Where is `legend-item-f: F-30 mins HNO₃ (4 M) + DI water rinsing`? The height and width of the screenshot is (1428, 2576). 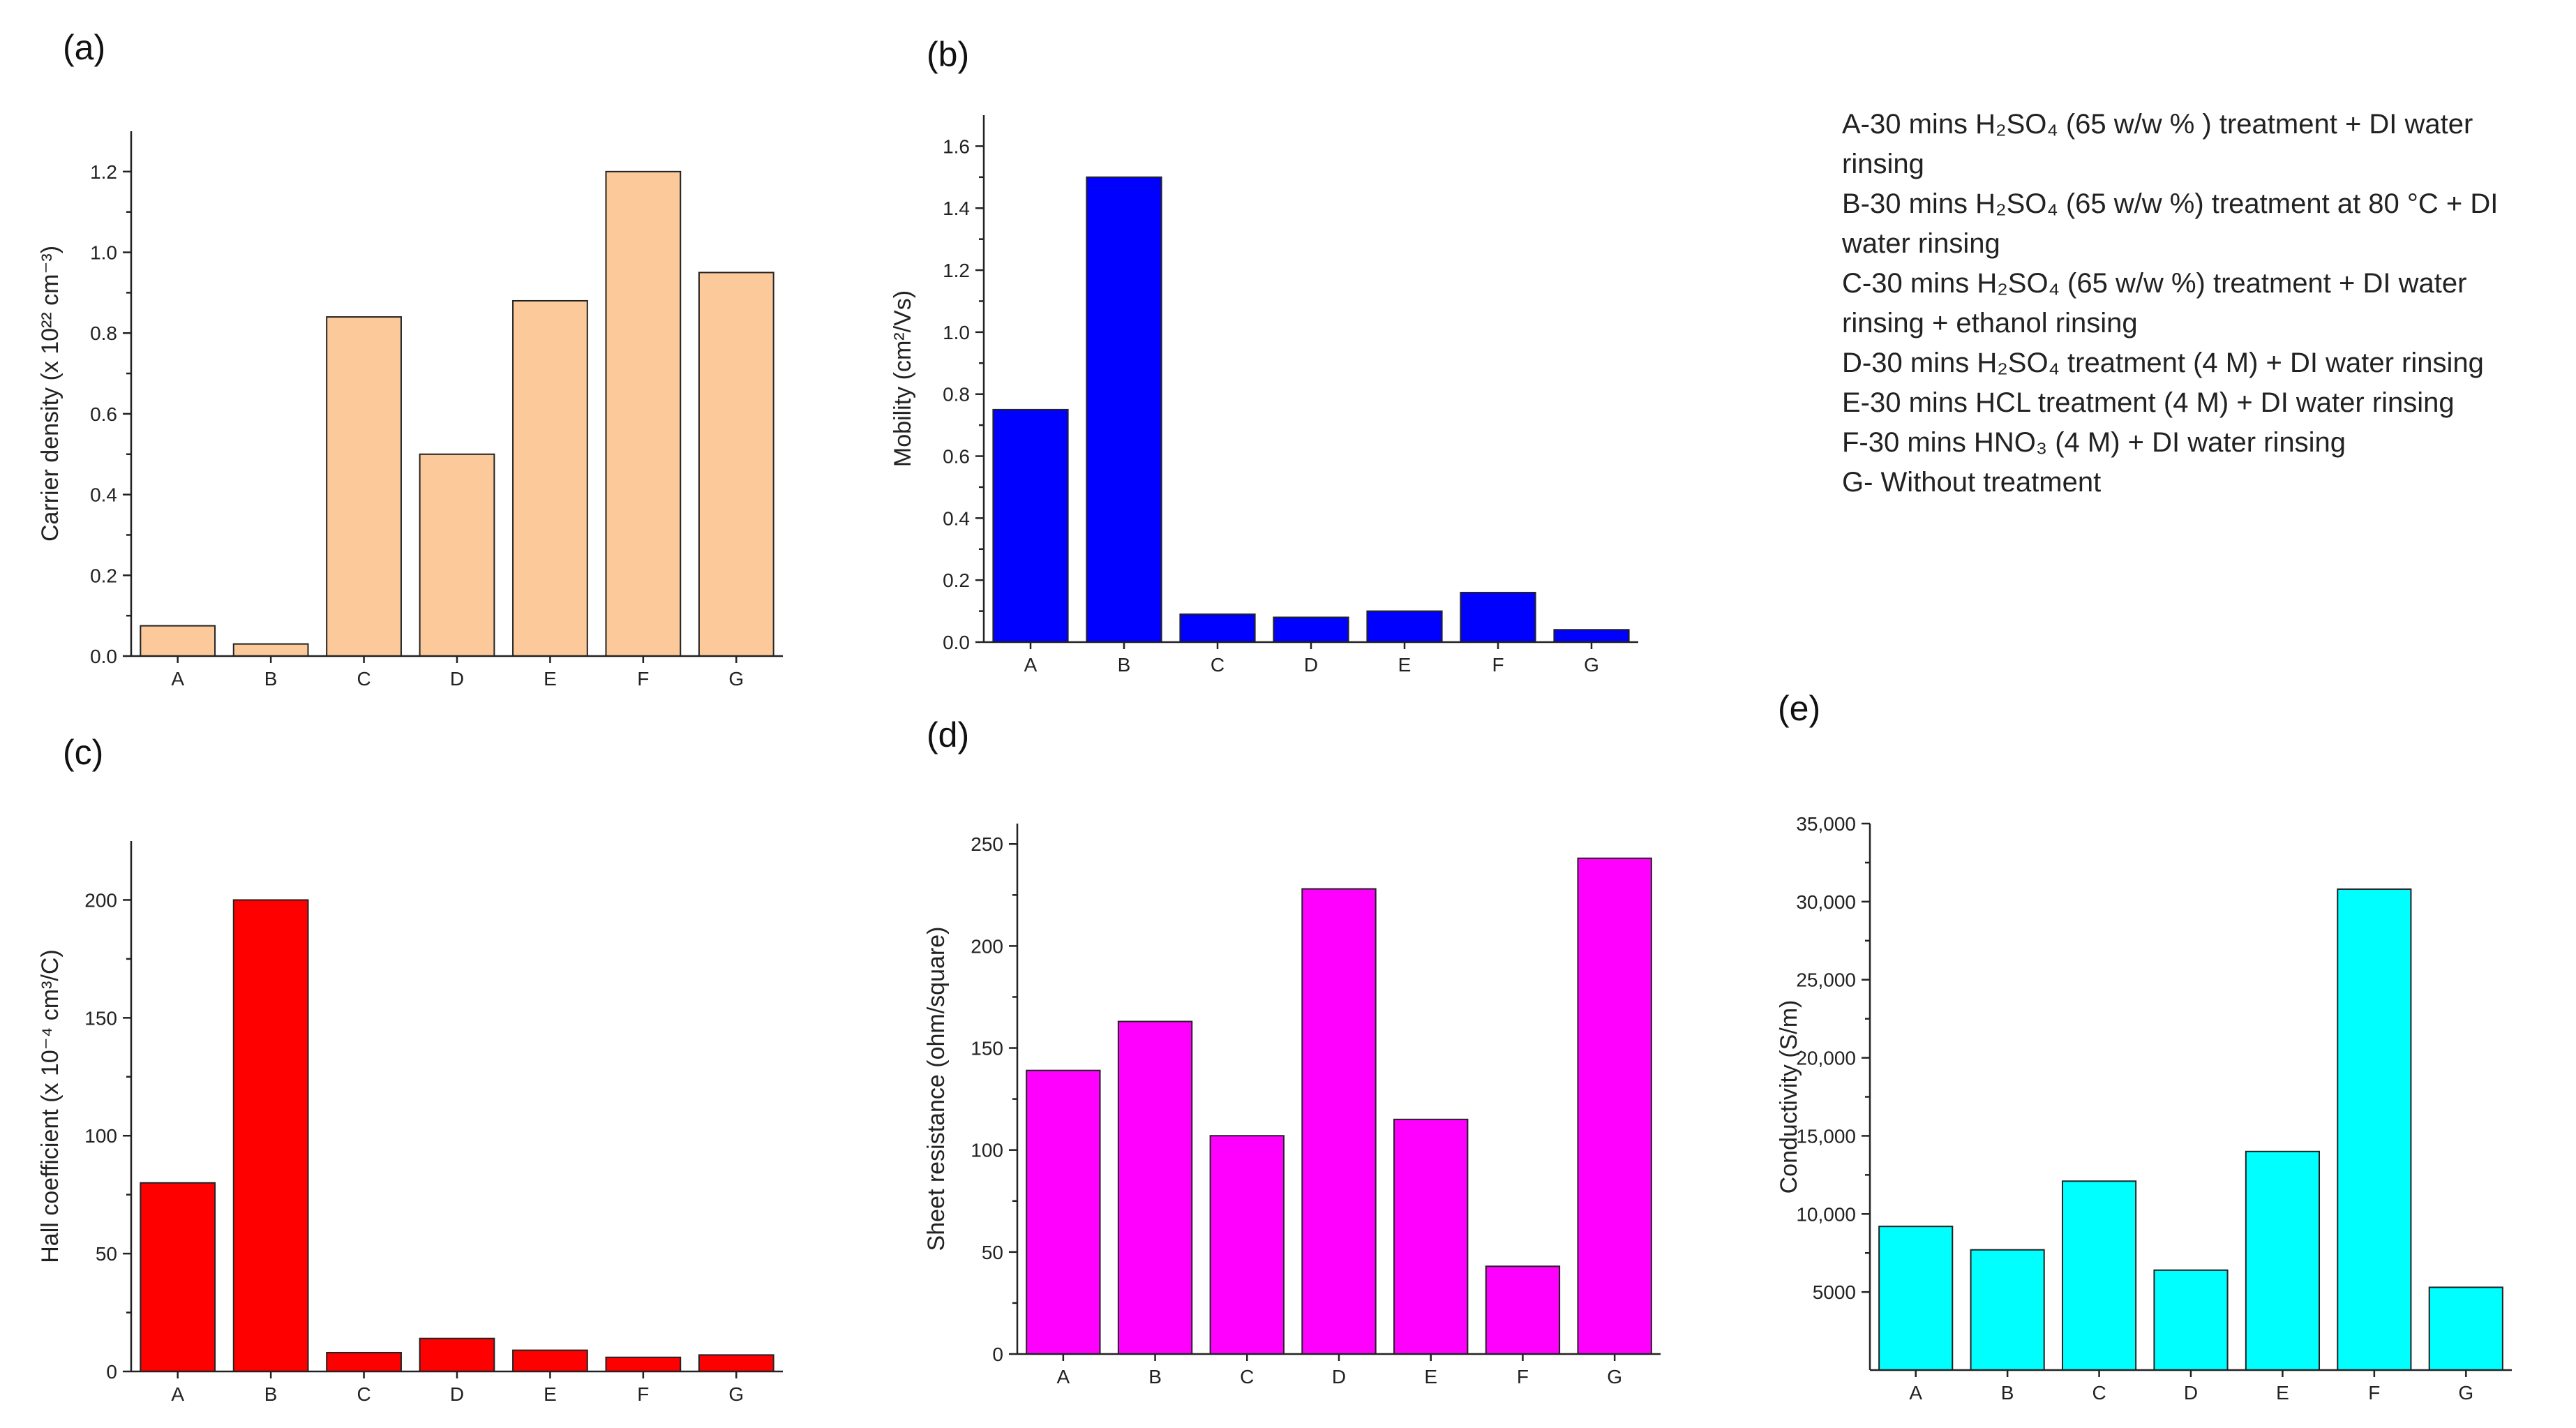 legend-item-f: F-30 mins HNO₃ (4 M) + DI water rinsing is located at coordinates (2094, 443).